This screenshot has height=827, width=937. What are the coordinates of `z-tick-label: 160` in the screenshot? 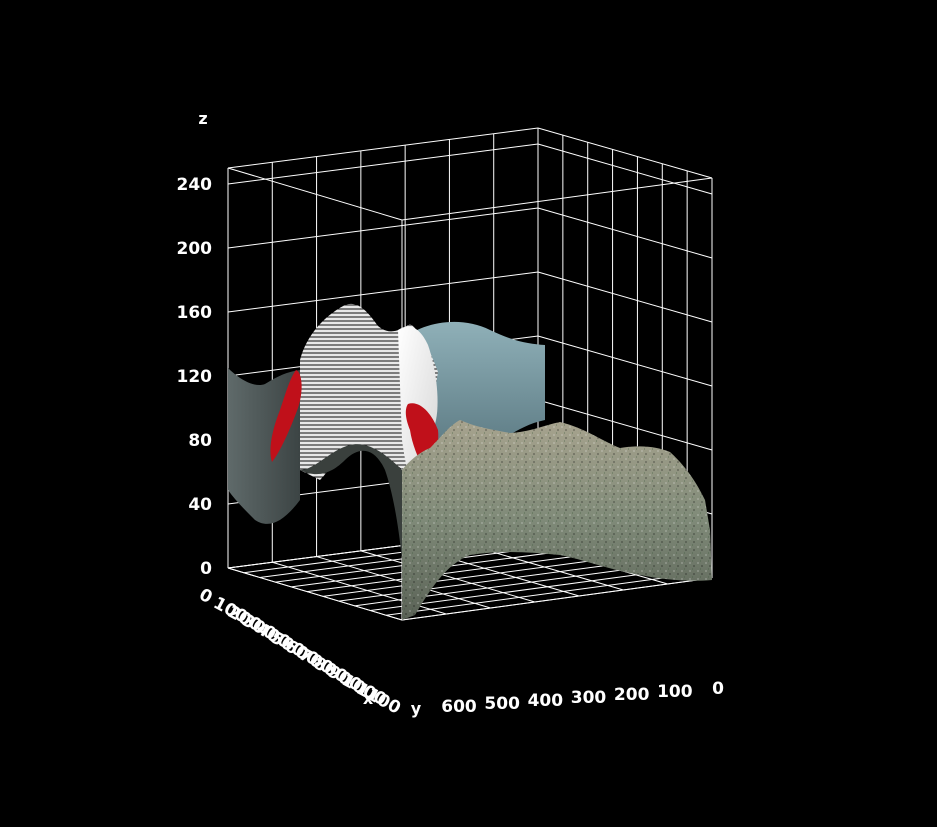 It's located at (195, 313).